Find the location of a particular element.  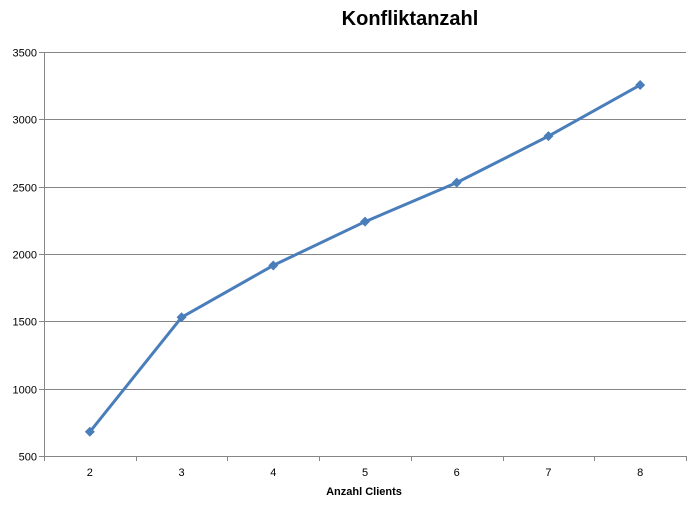

y-tick-label: 1000 is located at coordinates (25, 391).